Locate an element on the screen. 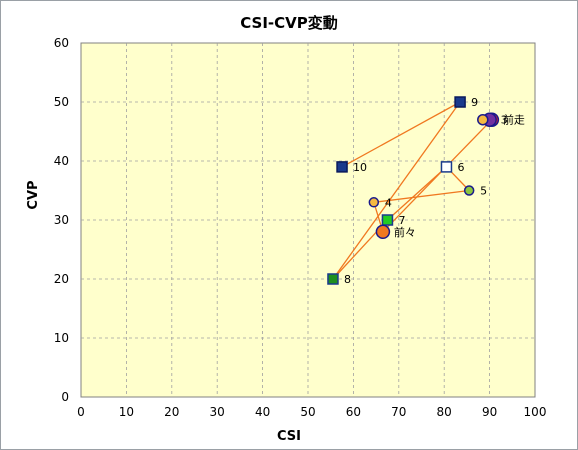 The height and width of the screenshot is (450, 578). point-label: 7 is located at coordinates (401, 220).